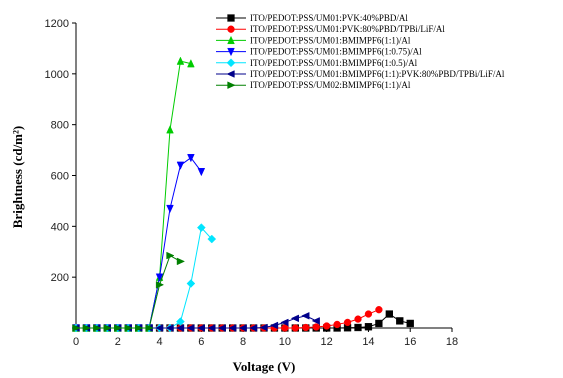  Describe the element at coordinates (334, 63) in the screenshot. I see `legend-label: ITO/PEDOT:PSS/UM01:BMIMPF6(1:0.5)/Al` at that location.